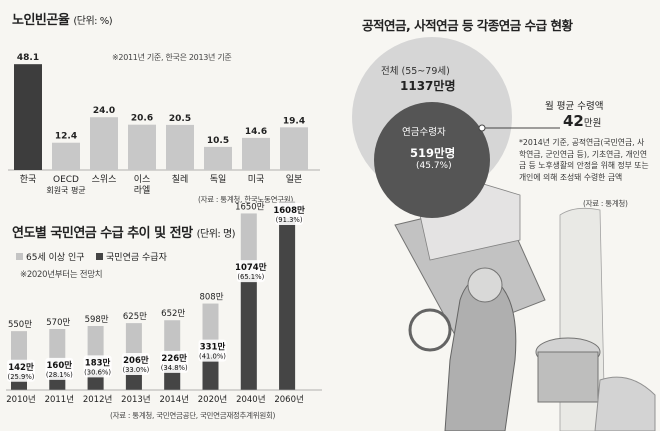  What do you see at coordinates (135, 370) in the screenshot?
I see `recipients-pct-label: (33.0%)` at bounding box center [135, 370].